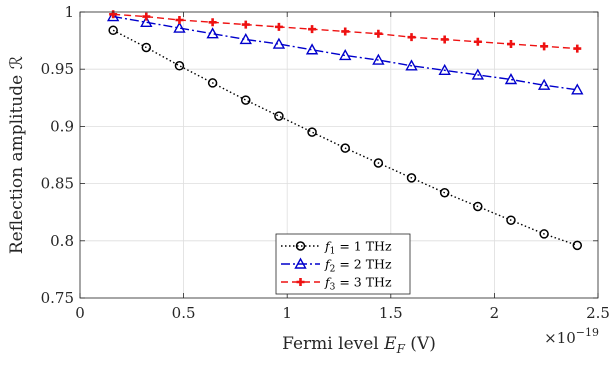  Describe the element at coordinates (287, 313) in the screenshot. I see `x-tick-label: 1` at that location.